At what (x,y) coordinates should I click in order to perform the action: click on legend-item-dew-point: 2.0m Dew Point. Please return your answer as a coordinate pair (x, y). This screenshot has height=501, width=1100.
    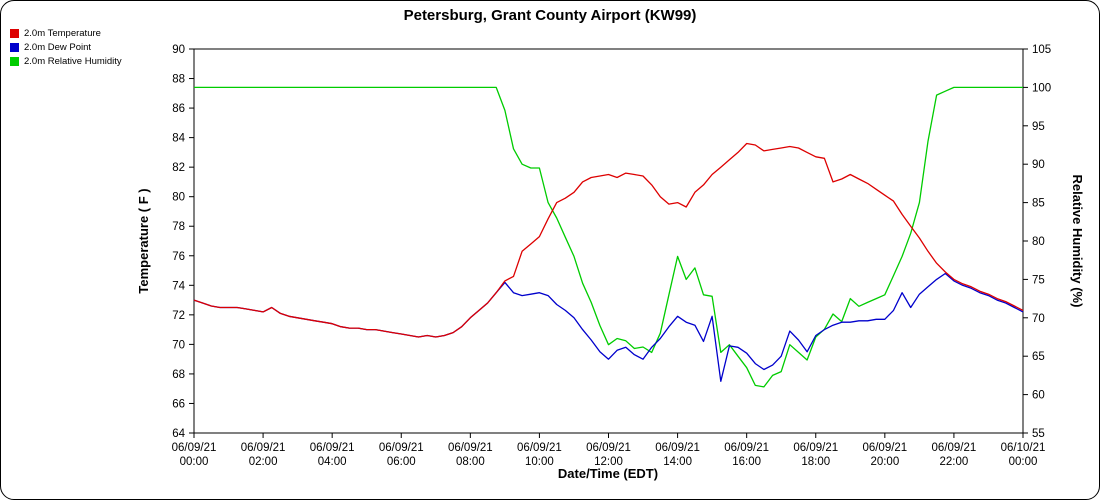
    Looking at the image, I should click on (66, 47).